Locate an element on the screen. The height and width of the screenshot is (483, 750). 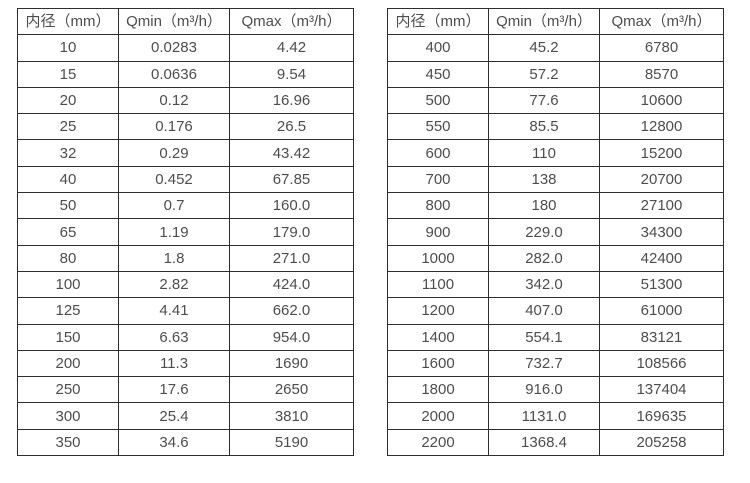
table-row: 20 0.12 16.96 is located at coordinates (185, 100).